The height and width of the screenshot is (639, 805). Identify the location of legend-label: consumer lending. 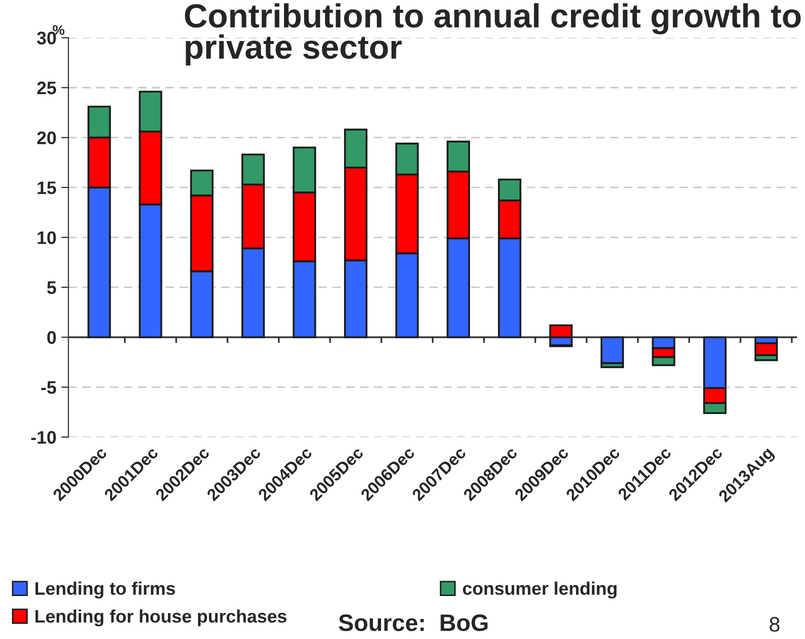
(539, 590).